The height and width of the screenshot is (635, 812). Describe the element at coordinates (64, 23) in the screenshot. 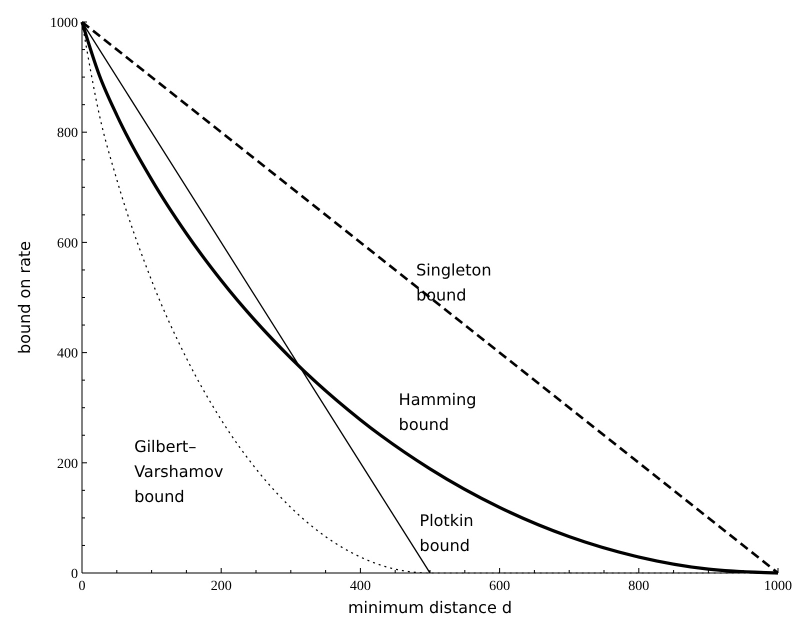

I see `y-tick-label: 1000` at that location.